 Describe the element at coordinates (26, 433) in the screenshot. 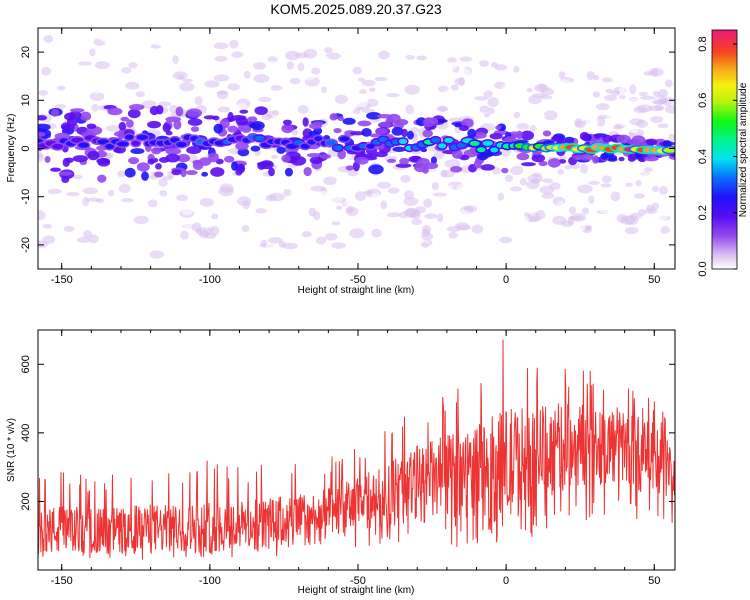

I see `snr-ytick-label: 400` at that location.